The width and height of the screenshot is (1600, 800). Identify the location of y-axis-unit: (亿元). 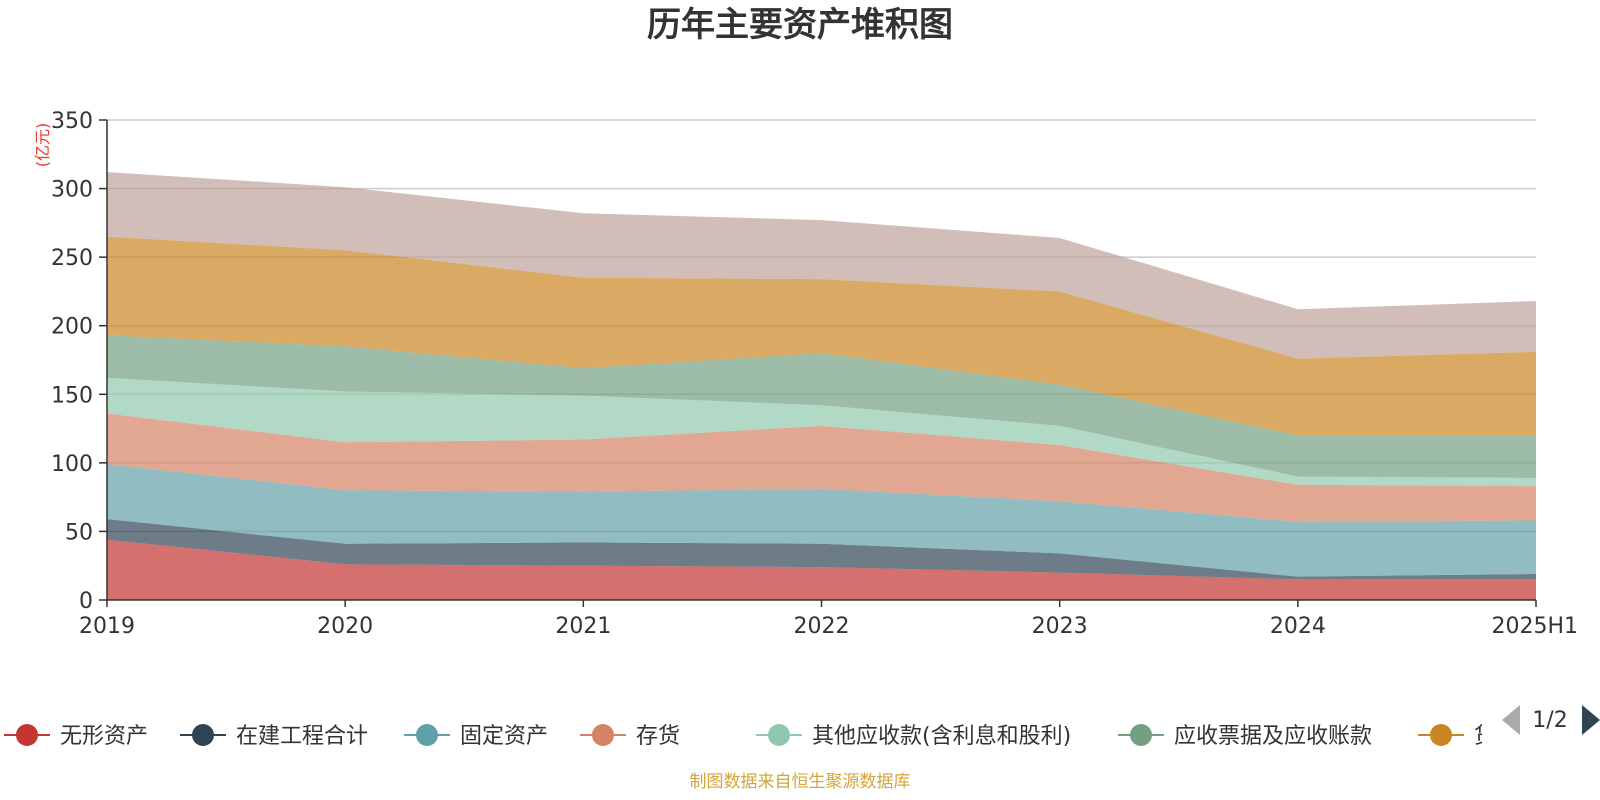
(42, 145).